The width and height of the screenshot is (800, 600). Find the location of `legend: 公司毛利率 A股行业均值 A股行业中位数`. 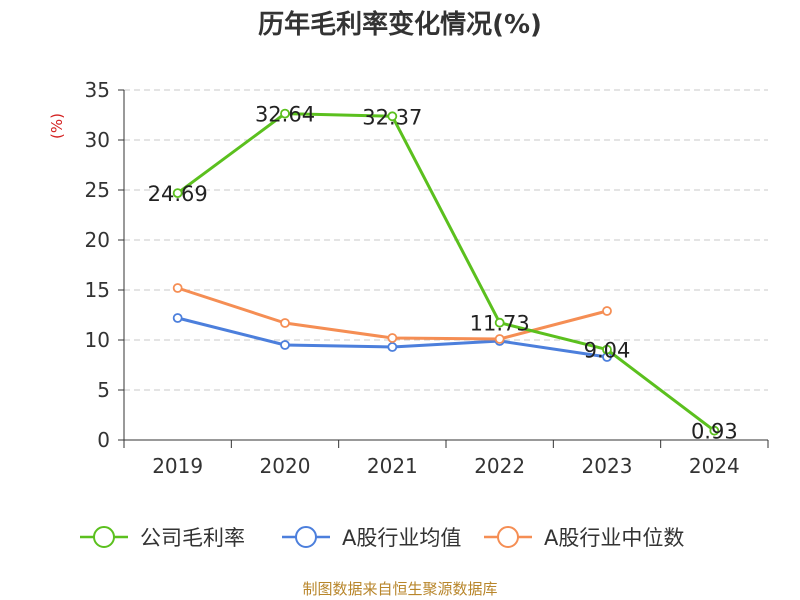

legend: 公司毛利率 A股行业均值 A股行业中位数 is located at coordinates (382, 538).